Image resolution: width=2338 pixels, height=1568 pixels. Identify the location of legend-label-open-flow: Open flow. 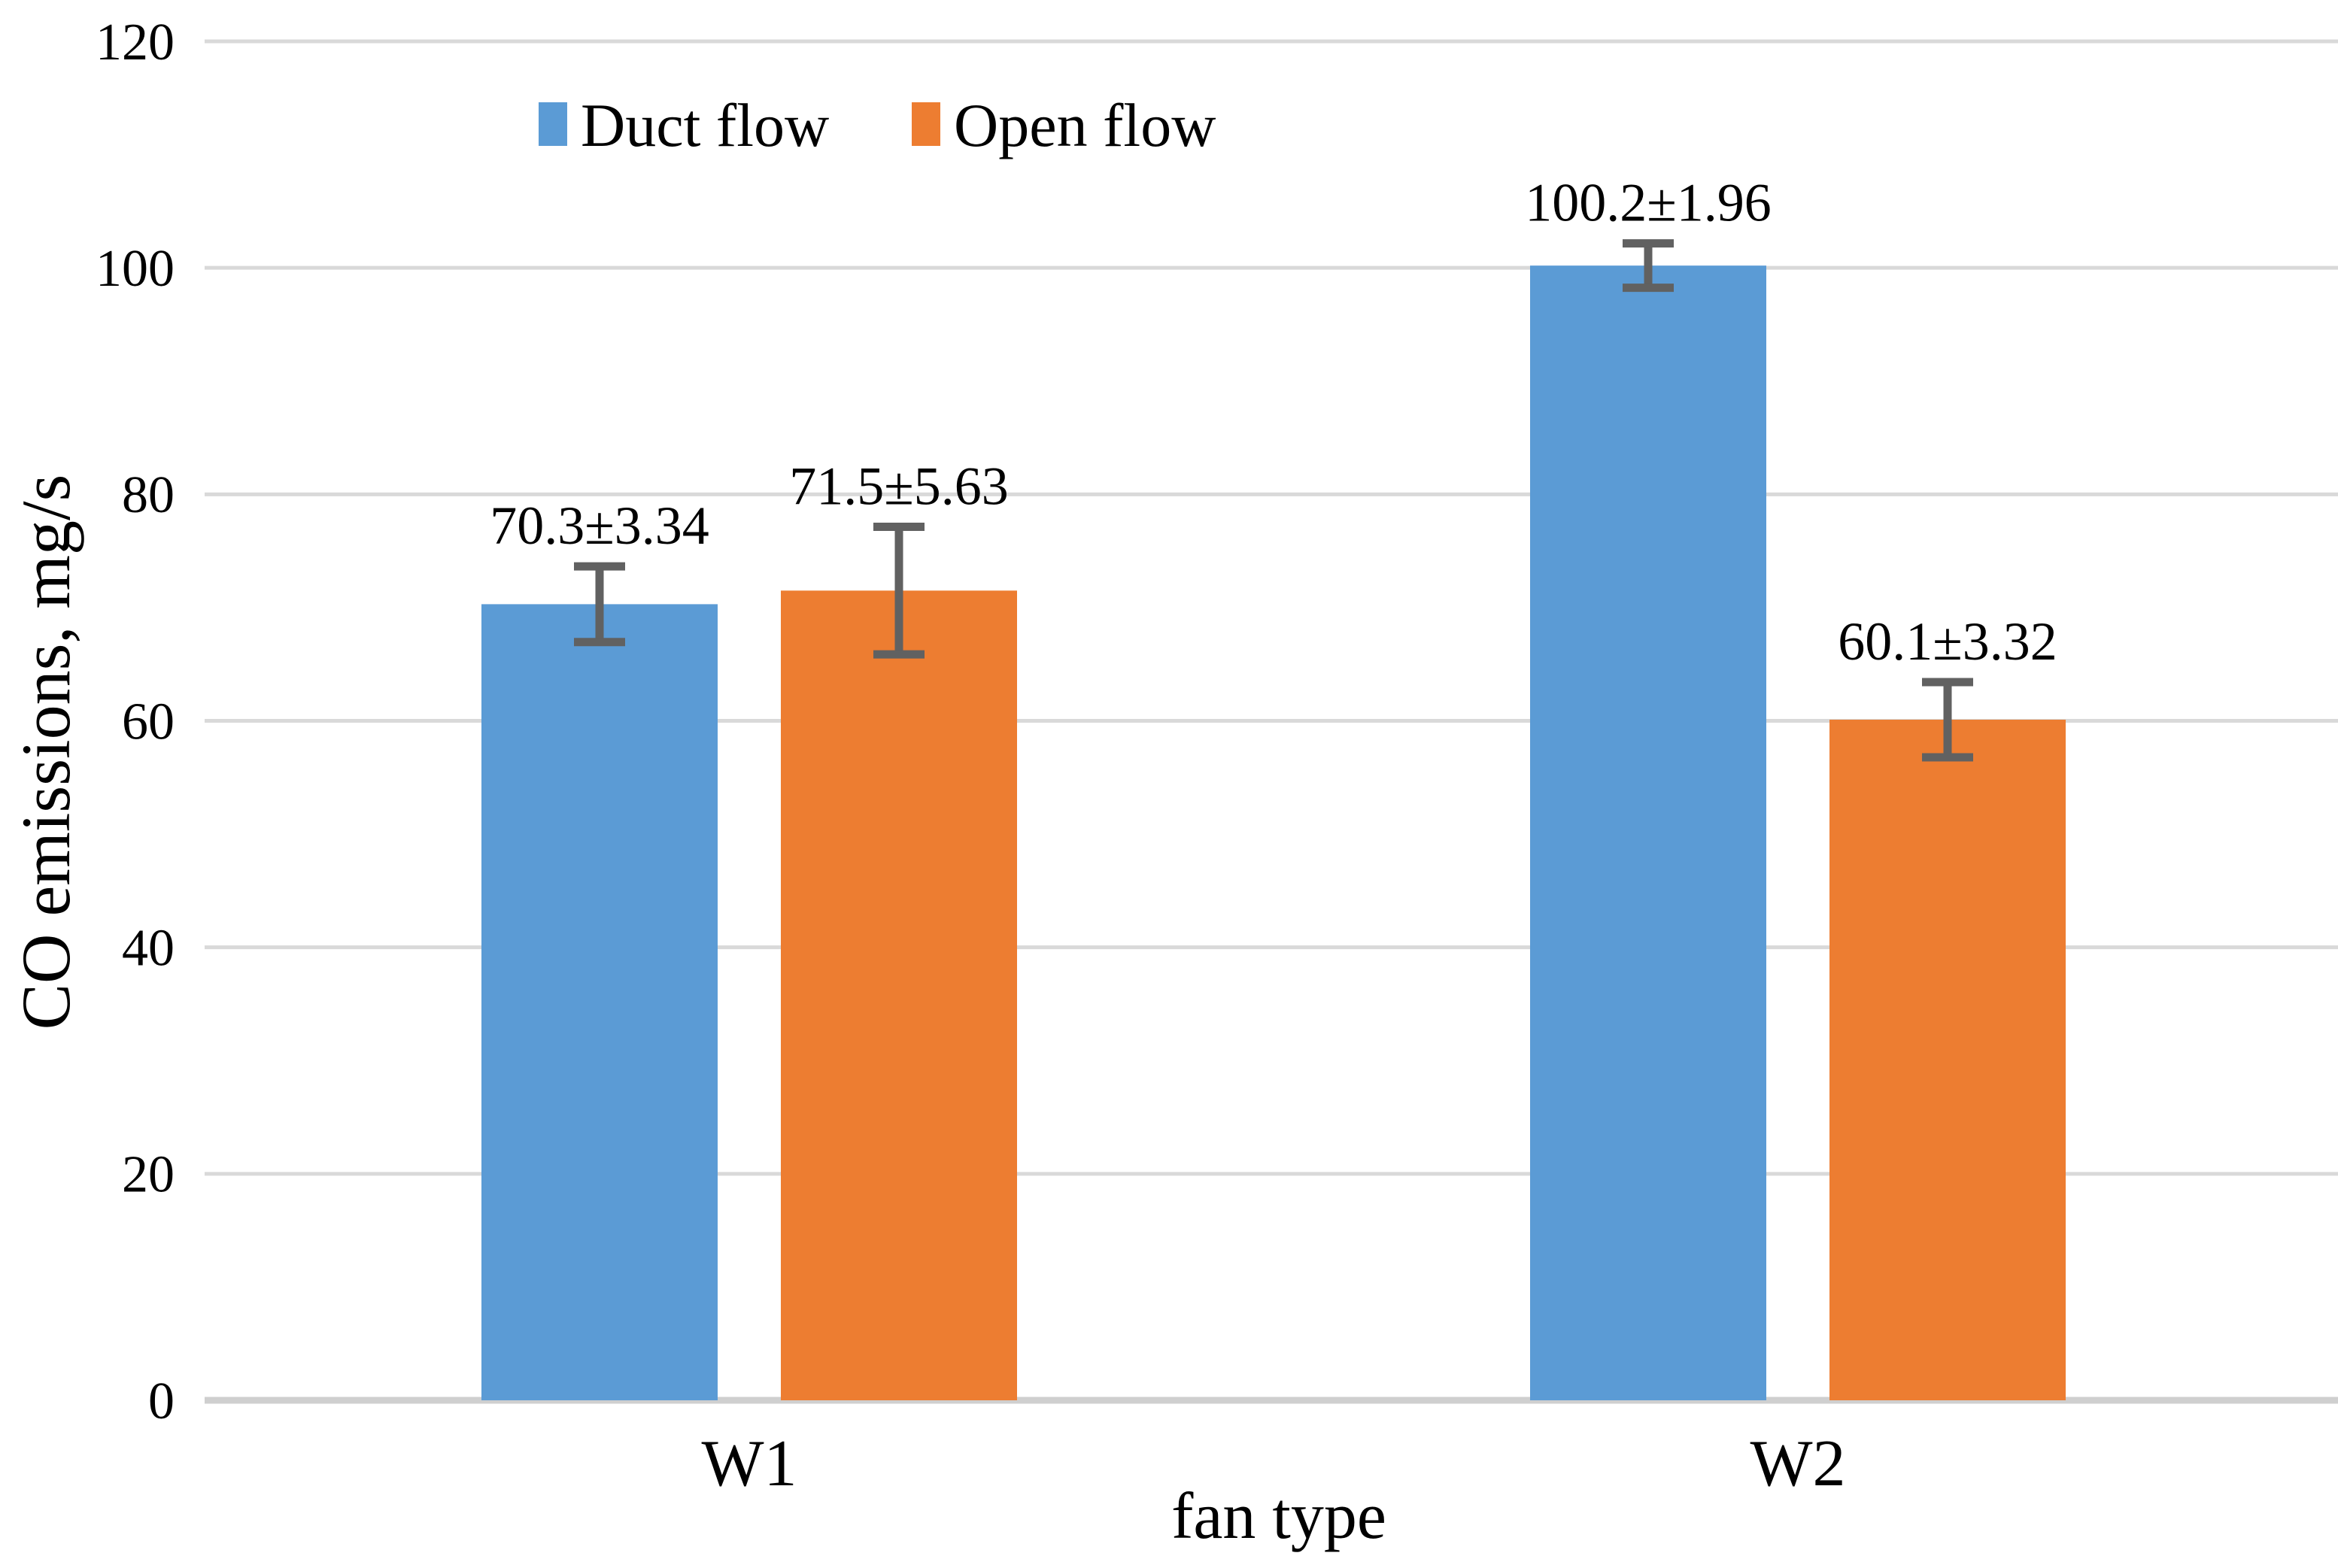
(1085, 125).